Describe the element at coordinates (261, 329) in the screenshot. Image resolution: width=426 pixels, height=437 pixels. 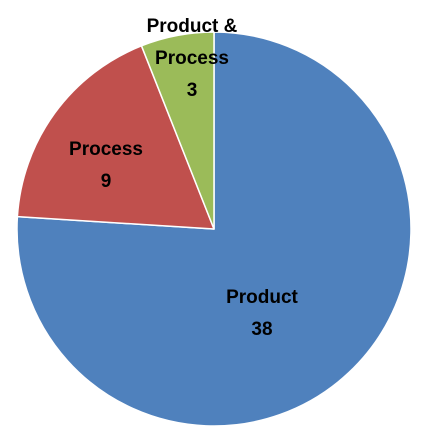
I see `slice-value-0: 38` at that location.